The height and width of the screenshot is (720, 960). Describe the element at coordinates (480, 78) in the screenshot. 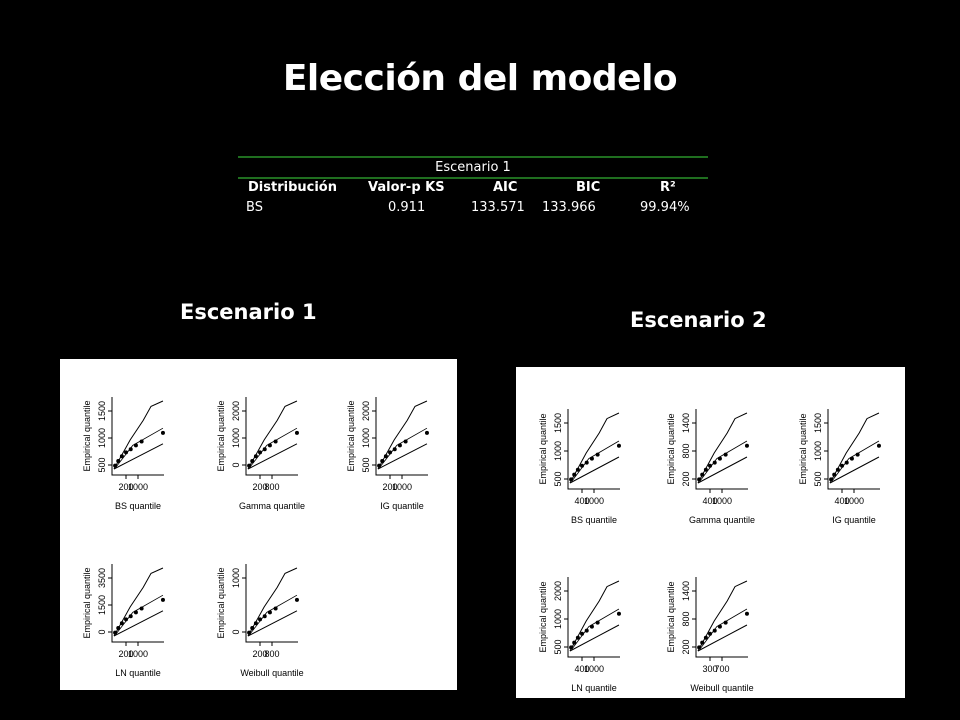

I see `slide-title: Elección del modelo` at that location.